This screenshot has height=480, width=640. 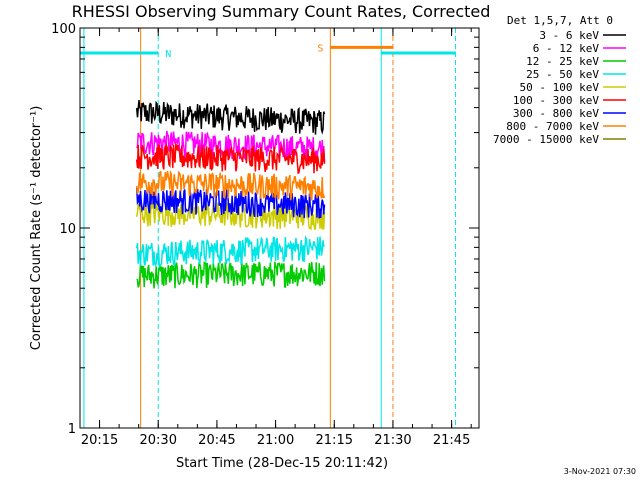 What do you see at coordinates (560, 20) in the screenshot?
I see `legend-title: Det 1,5,7, Att 0` at bounding box center [560, 20].